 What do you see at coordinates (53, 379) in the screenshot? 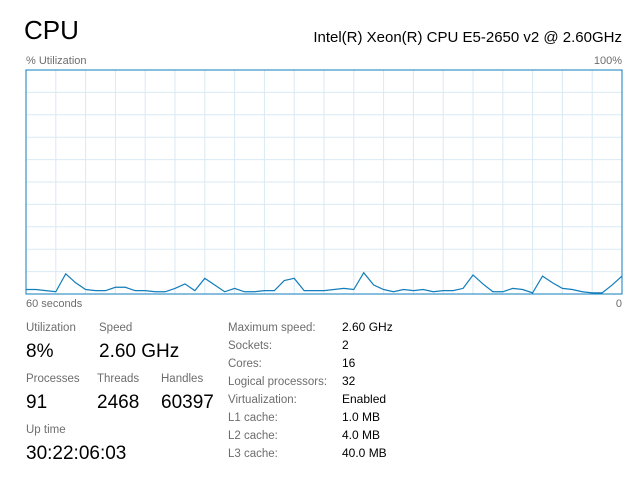
I see `stat-label: Processes` at bounding box center [53, 379].